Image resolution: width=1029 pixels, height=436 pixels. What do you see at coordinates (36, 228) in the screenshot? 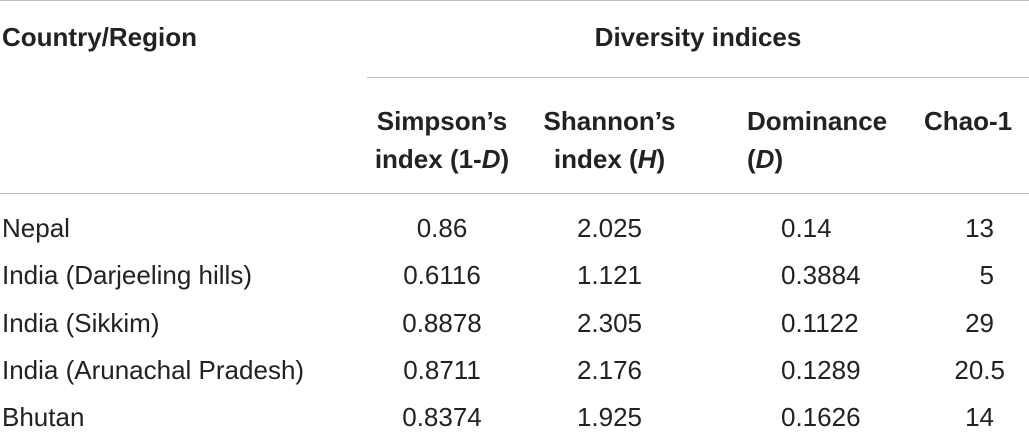
I see `region-cell: Nepal` at bounding box center [36, 228].